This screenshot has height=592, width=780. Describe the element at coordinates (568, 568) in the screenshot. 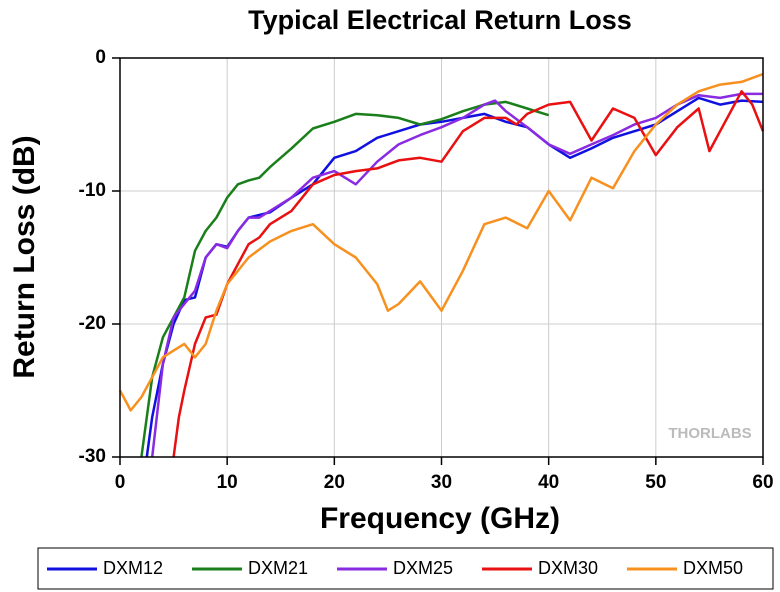

I see `legend-label: DXM30` at that location.